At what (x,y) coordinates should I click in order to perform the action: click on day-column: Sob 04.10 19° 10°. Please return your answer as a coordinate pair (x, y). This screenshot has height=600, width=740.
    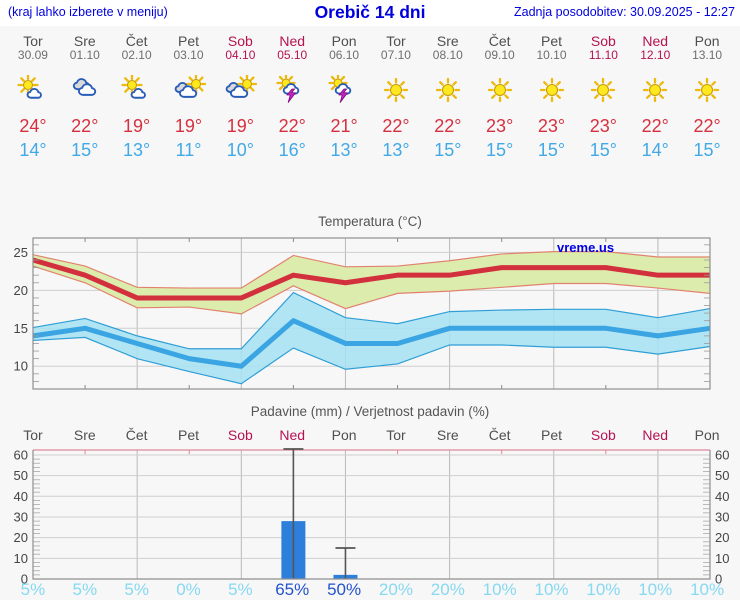
    Looking at the image, I should click on (240, 97).